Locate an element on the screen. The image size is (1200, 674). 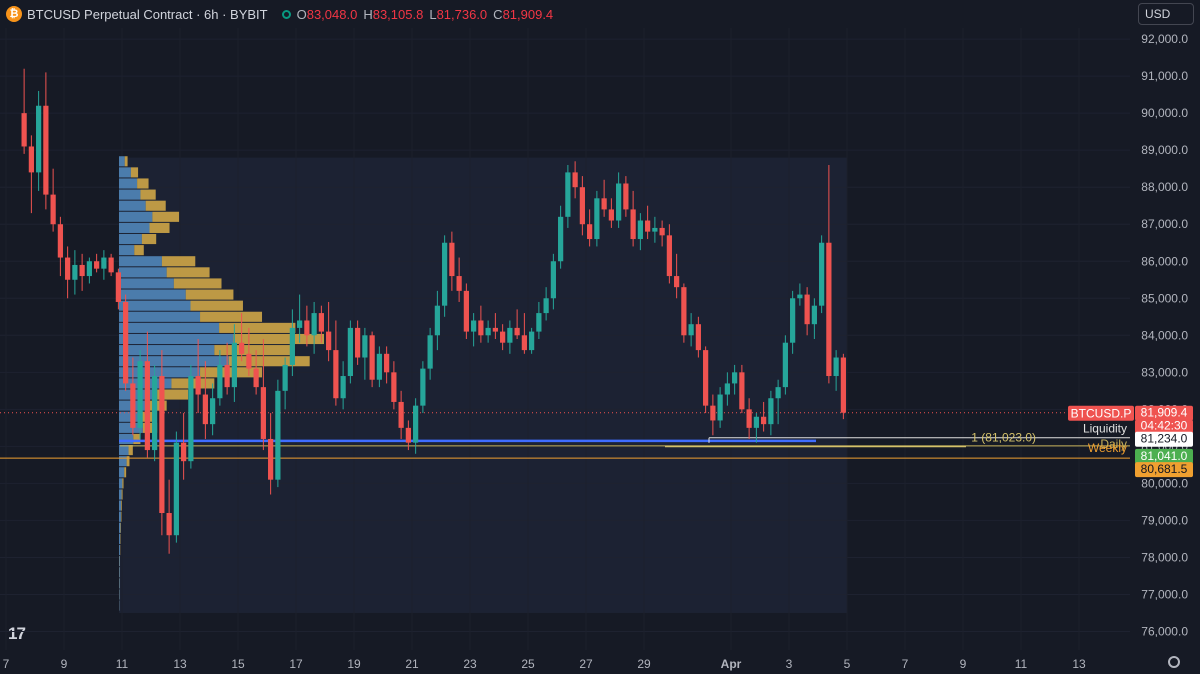
price-tick-label: 86,000.0 is located at coordinates (1164, 261).